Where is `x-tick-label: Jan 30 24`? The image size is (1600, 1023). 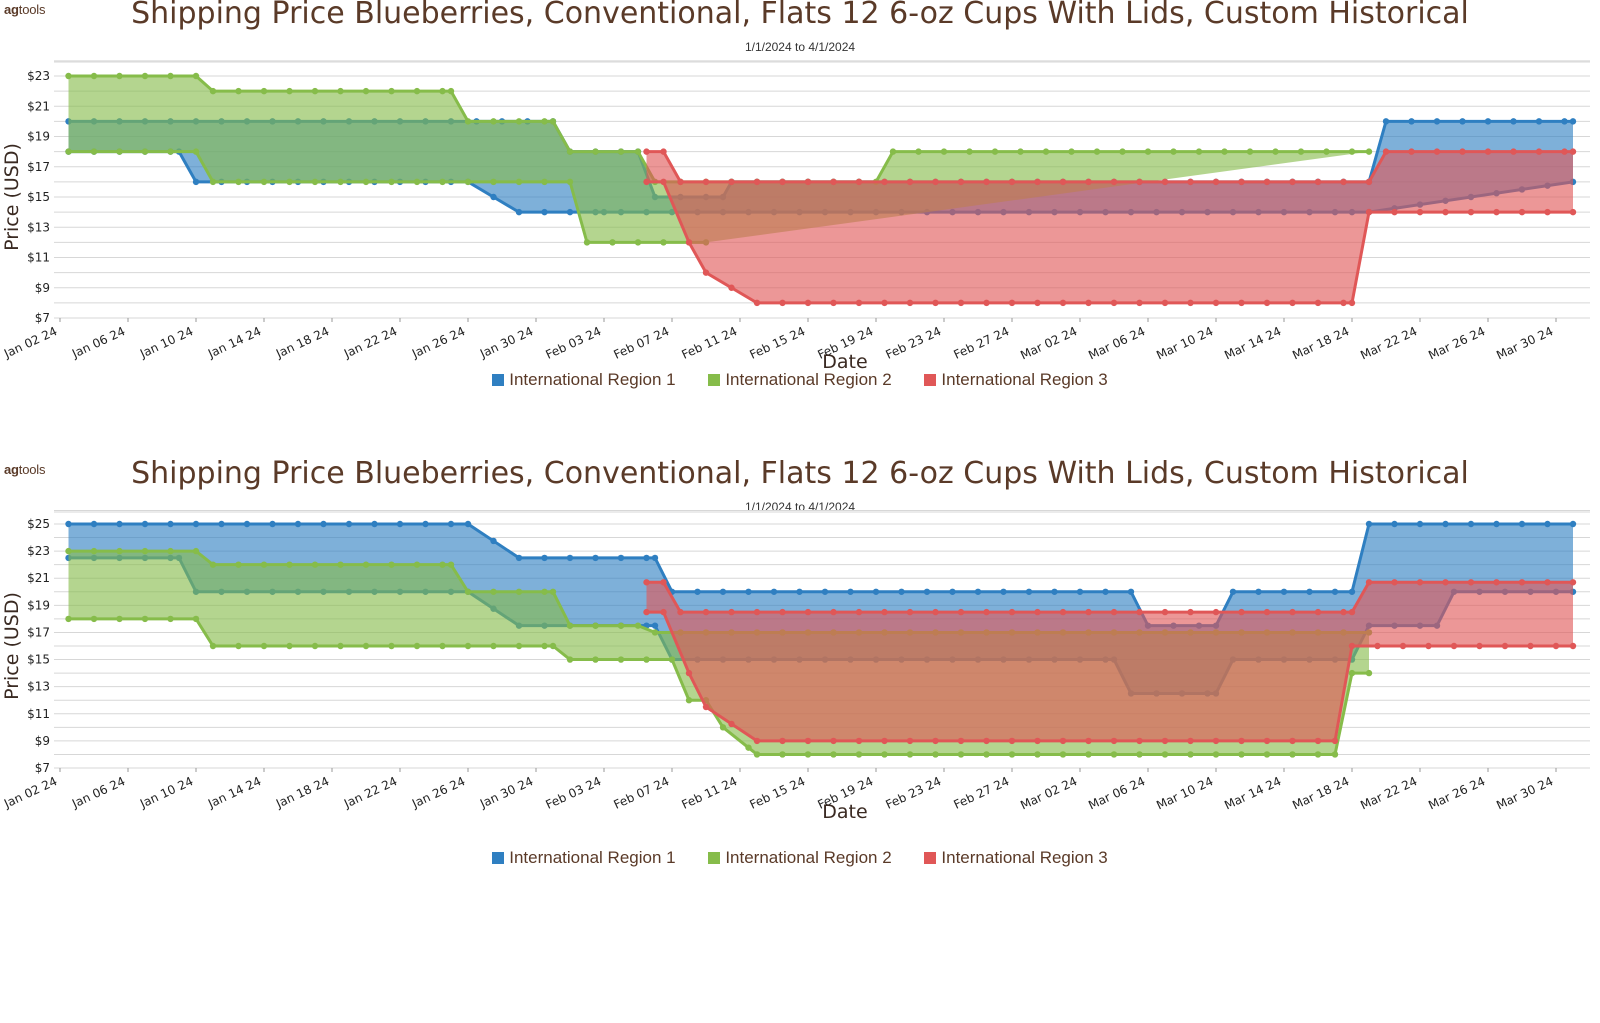
x-tick-label: Jan 30 24 is located at coordinates (506, 792).